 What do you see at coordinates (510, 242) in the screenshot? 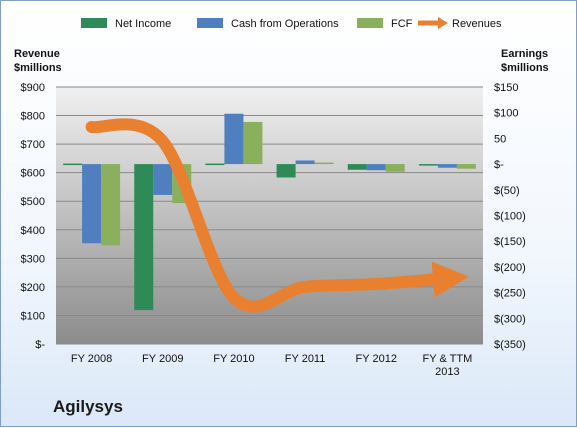
I see `right-tick-label: $(150)` at bounding box center [510, 242].